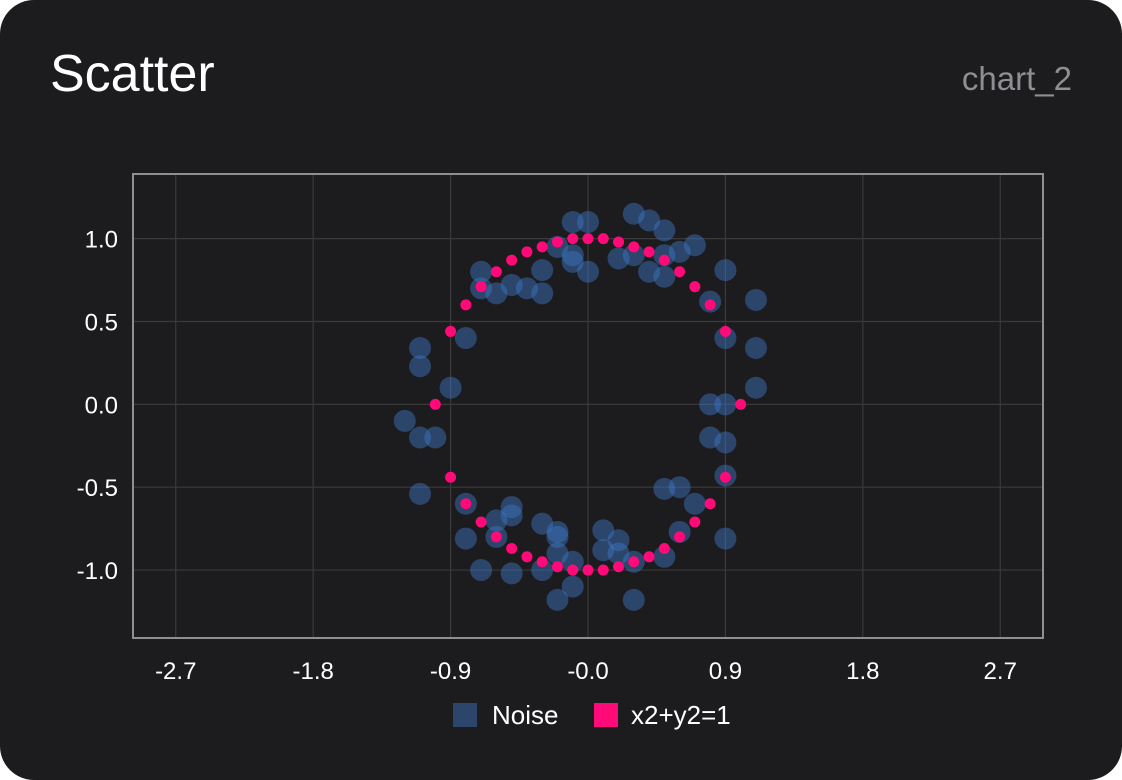 The image size is (1122, 780). Describe the element at coordinates (592, 715) in the screenshot. I see `legend: Noise x2+y2=1` at that location.